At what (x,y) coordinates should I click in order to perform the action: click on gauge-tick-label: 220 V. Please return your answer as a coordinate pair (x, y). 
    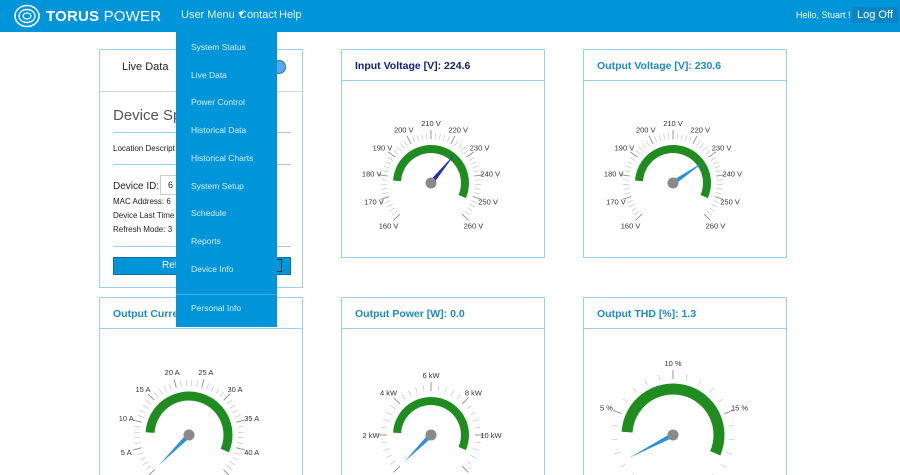
    Looking at the image, I should click on (458, 130).